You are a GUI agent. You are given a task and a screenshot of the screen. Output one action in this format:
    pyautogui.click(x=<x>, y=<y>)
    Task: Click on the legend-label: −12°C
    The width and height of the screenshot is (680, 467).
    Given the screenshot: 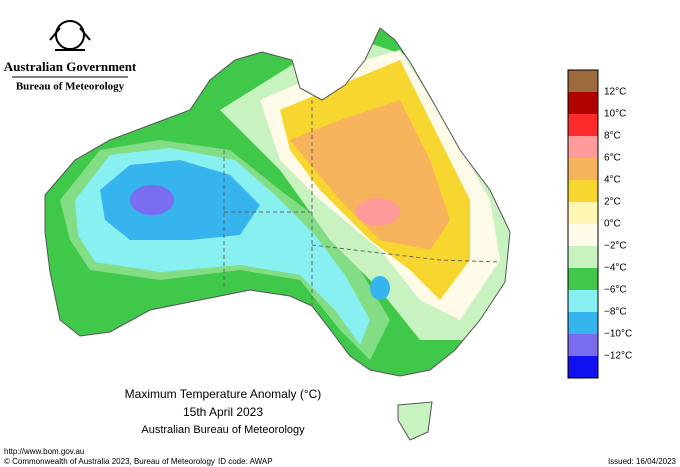 What is the action you would take?
    pyautogui.click(x=618, y=356)
    